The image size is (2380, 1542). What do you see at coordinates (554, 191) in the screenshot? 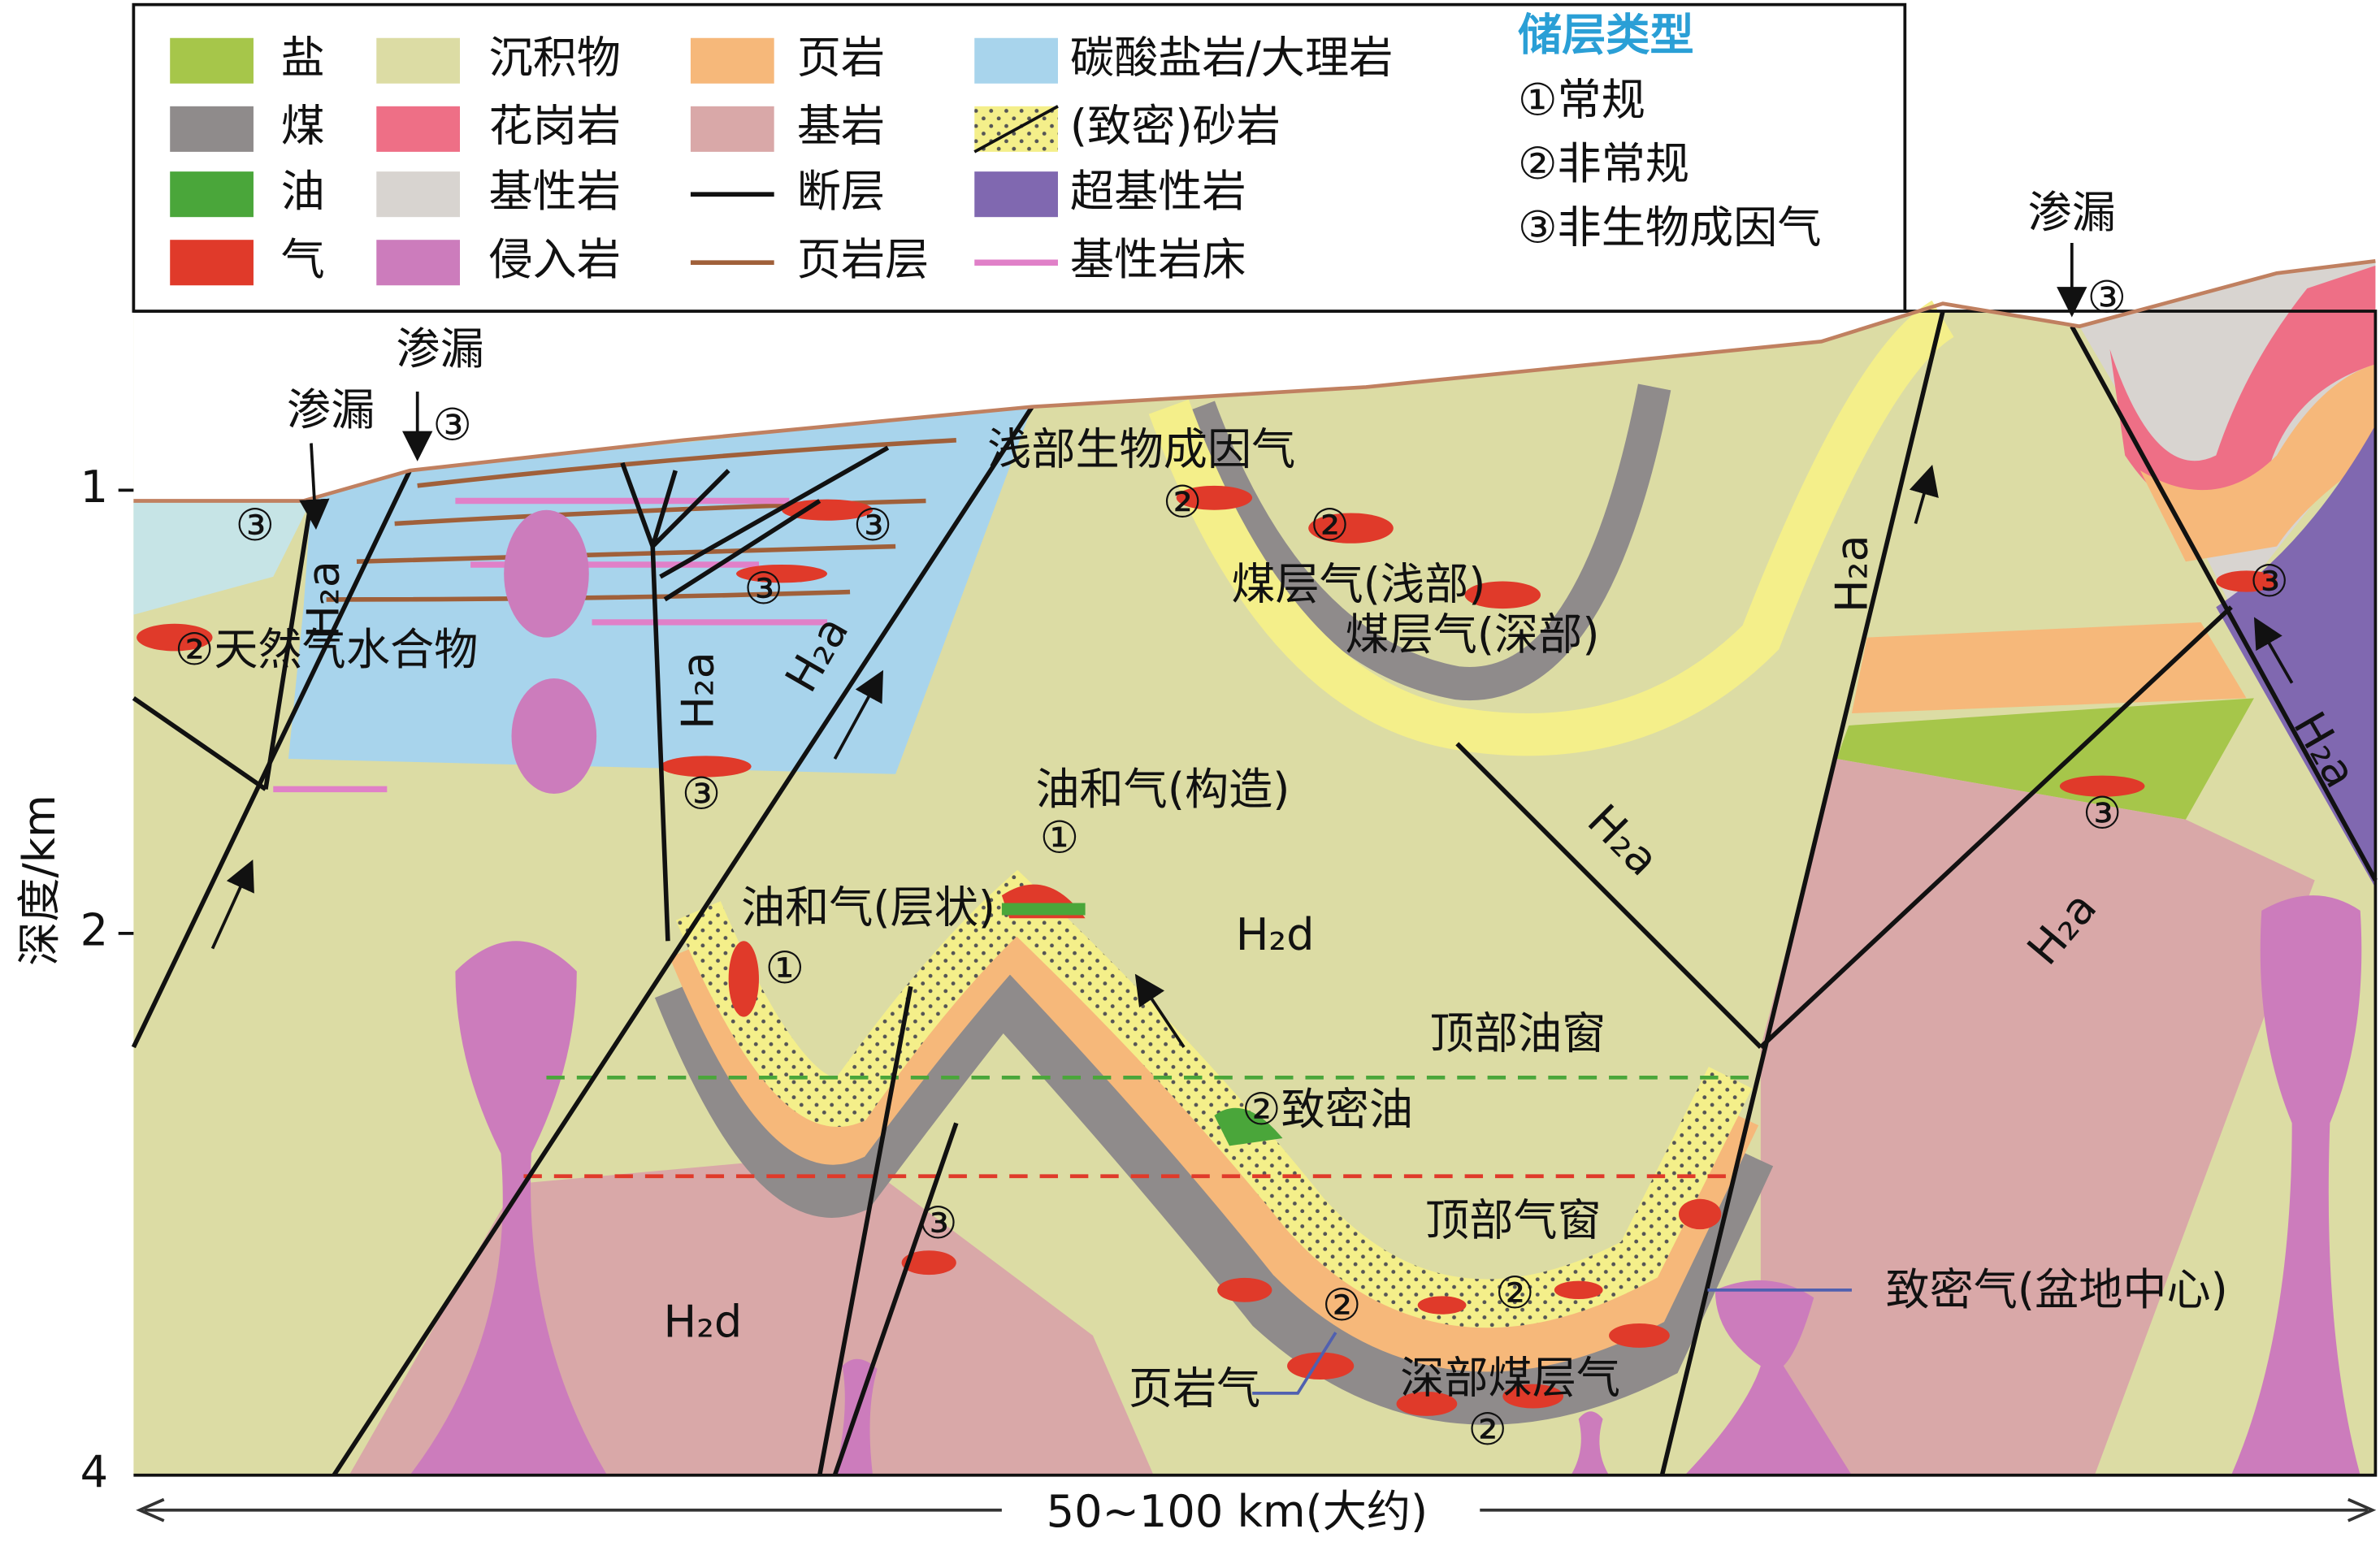
I see `legend-label: 基性岩` at bounding box center [554, 191].